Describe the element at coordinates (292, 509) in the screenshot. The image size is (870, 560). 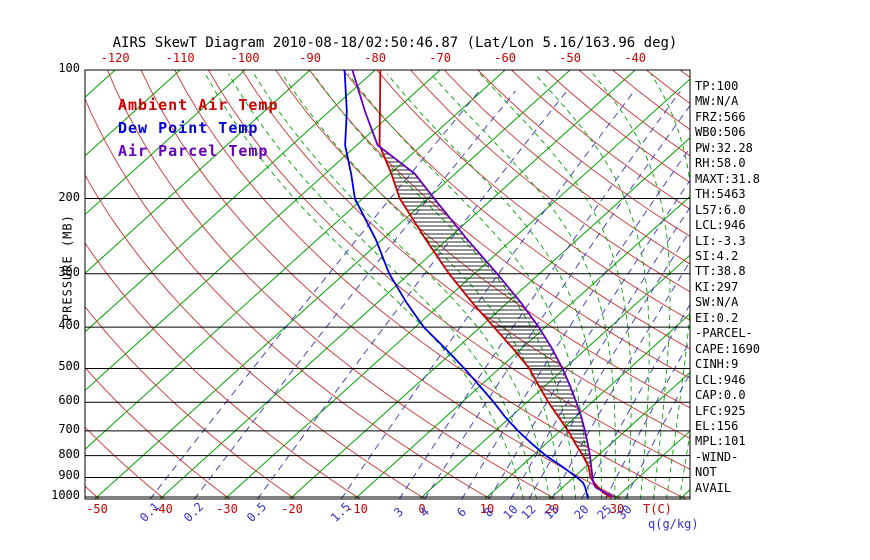
I see `bottom-temp-tick: -20` at that location.